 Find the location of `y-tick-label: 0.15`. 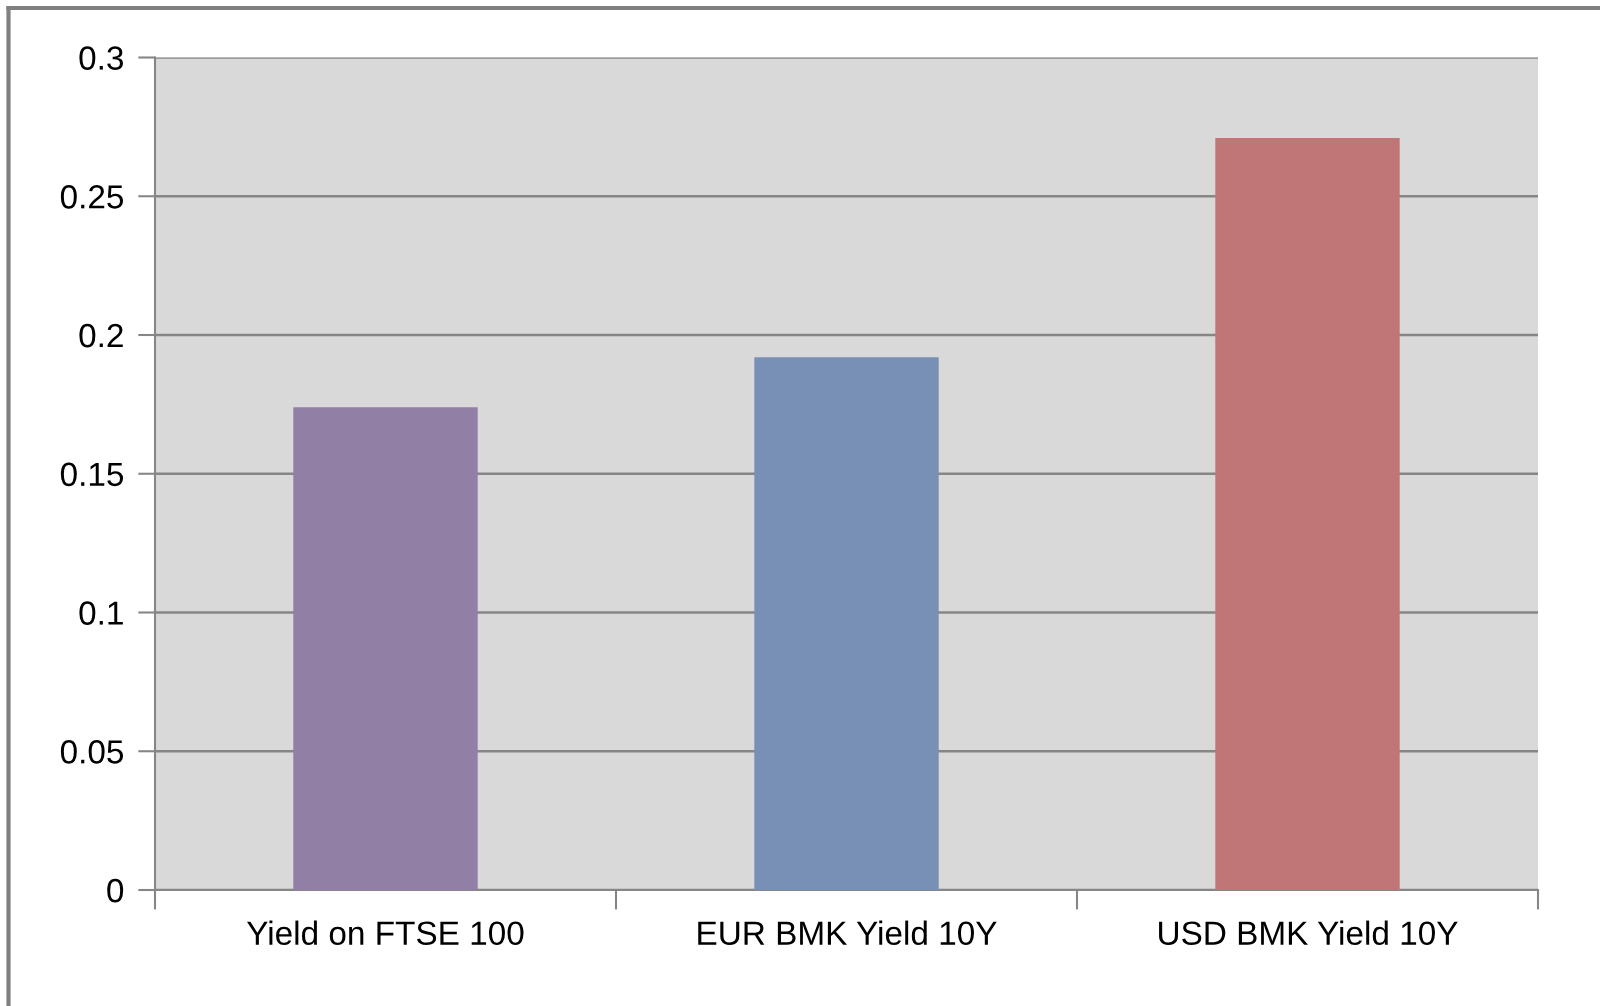

y-tick-label: 0.15 is located at coordinates (92, 474).